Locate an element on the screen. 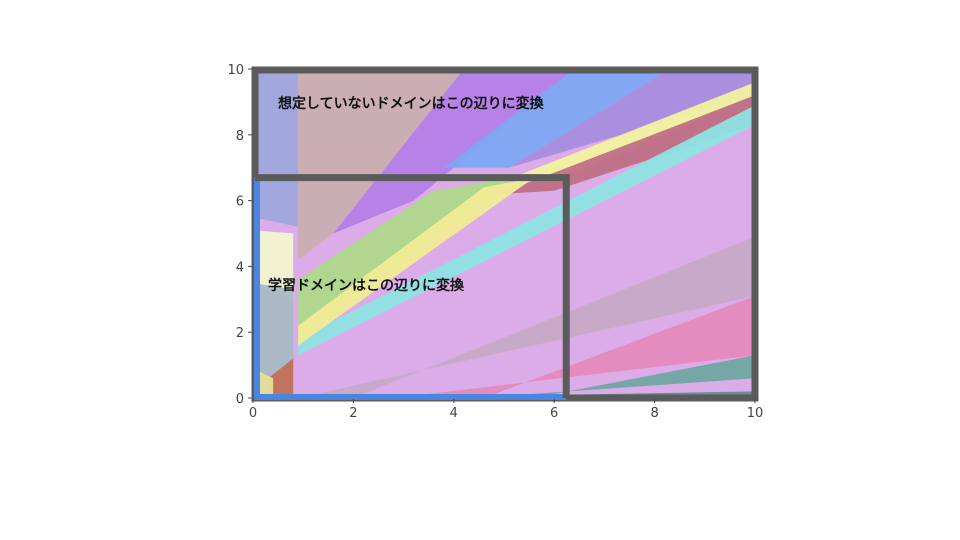  y-tick-label-3: 6 is located at coordinates (240, 202).